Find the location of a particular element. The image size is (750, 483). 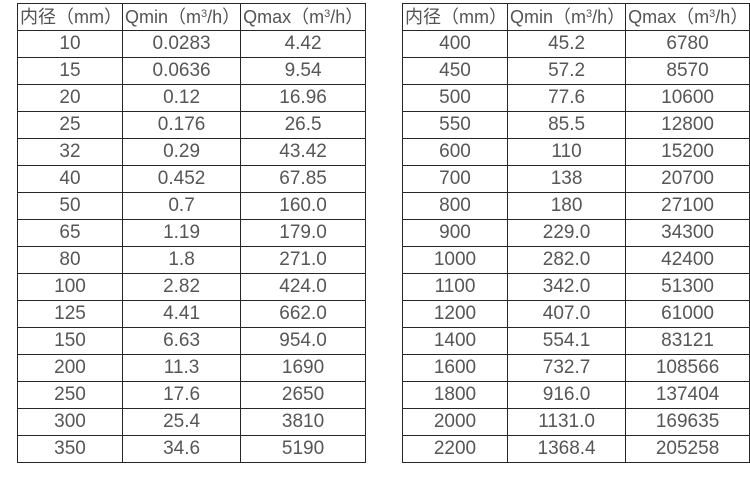

cell-qmin: 0.452 is located at coordinates (181, 179).